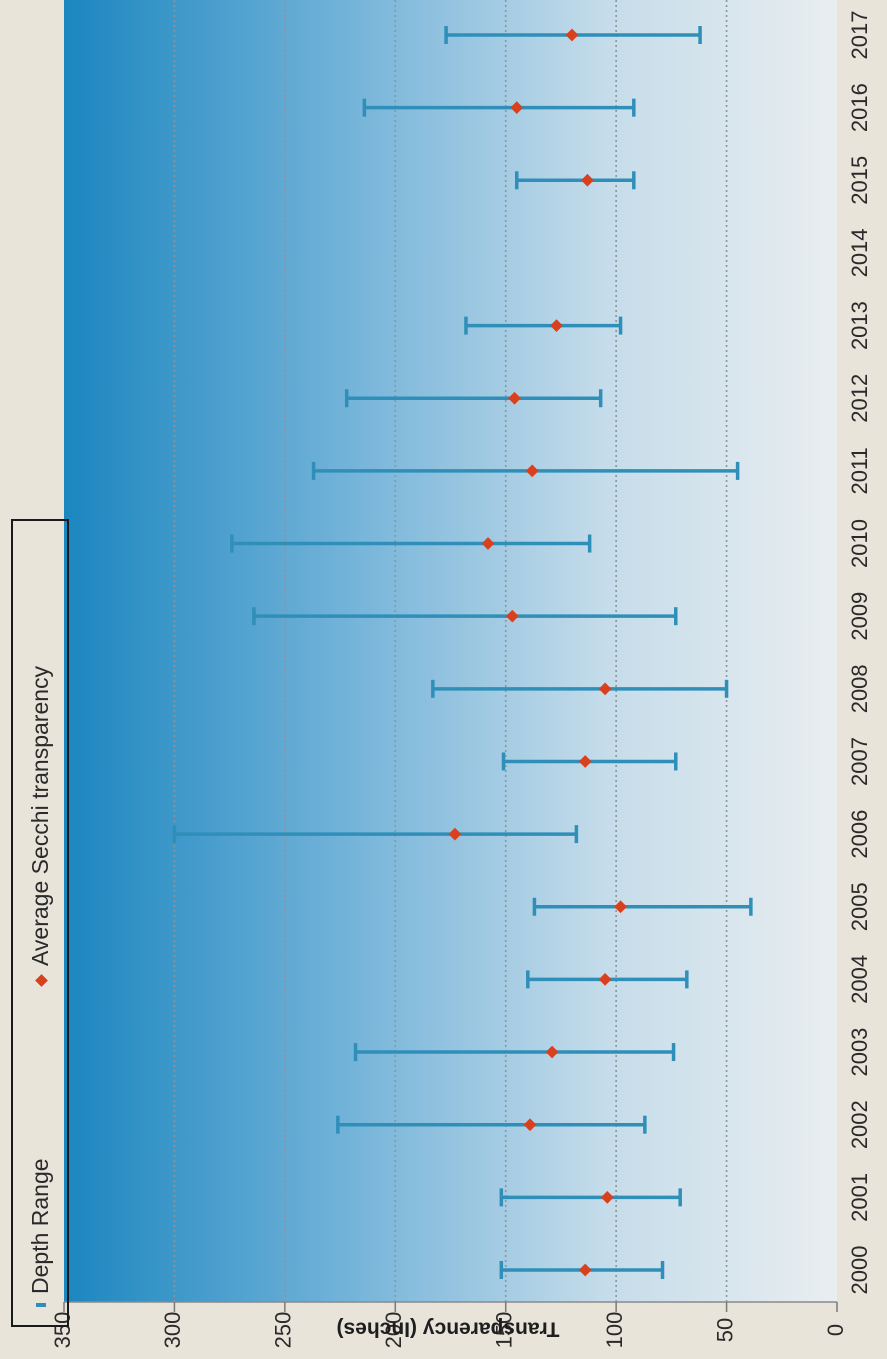 The image size is (887, 1359). What do you see at coordinates (859, 834) in the screenshot?
I see `category-tick-label: 2006` at bounding box center [859, 834].